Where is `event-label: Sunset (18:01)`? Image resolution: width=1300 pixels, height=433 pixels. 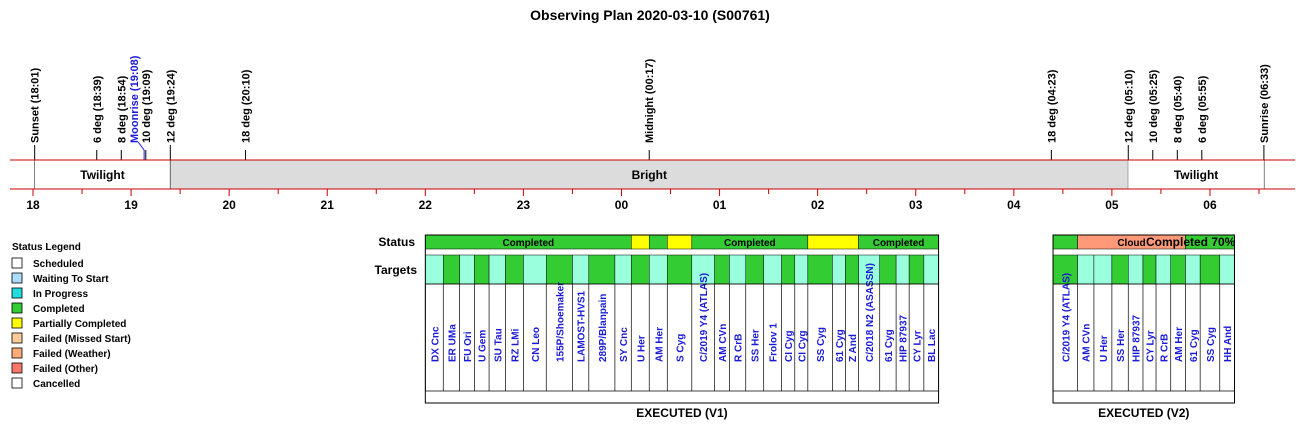
event-label: Sunset (18:01) is located at coordinates (36, 105).